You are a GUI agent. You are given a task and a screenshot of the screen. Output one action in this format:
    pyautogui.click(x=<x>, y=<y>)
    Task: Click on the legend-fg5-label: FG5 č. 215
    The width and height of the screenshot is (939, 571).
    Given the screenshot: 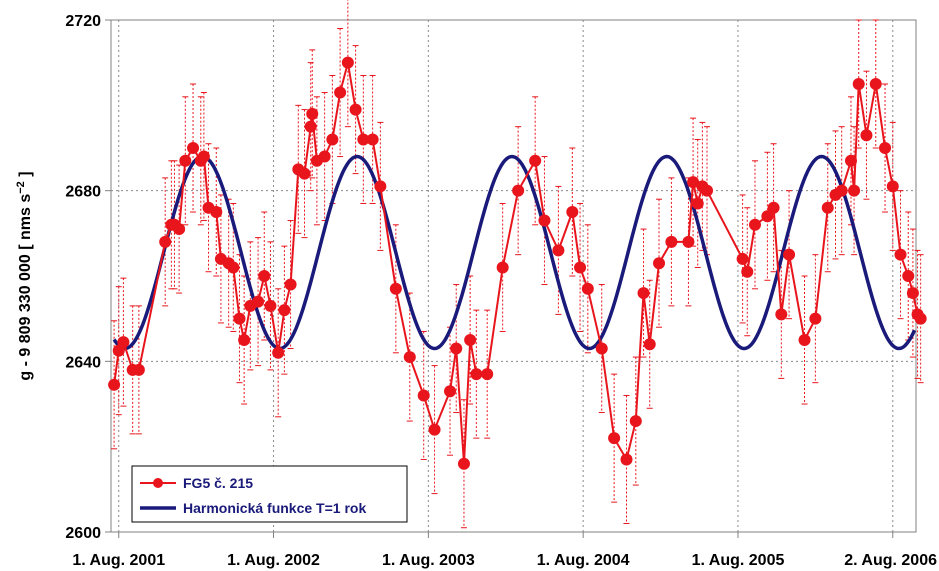 What is the action you would take?
    pyautogui.click(x=218, y=483)
    